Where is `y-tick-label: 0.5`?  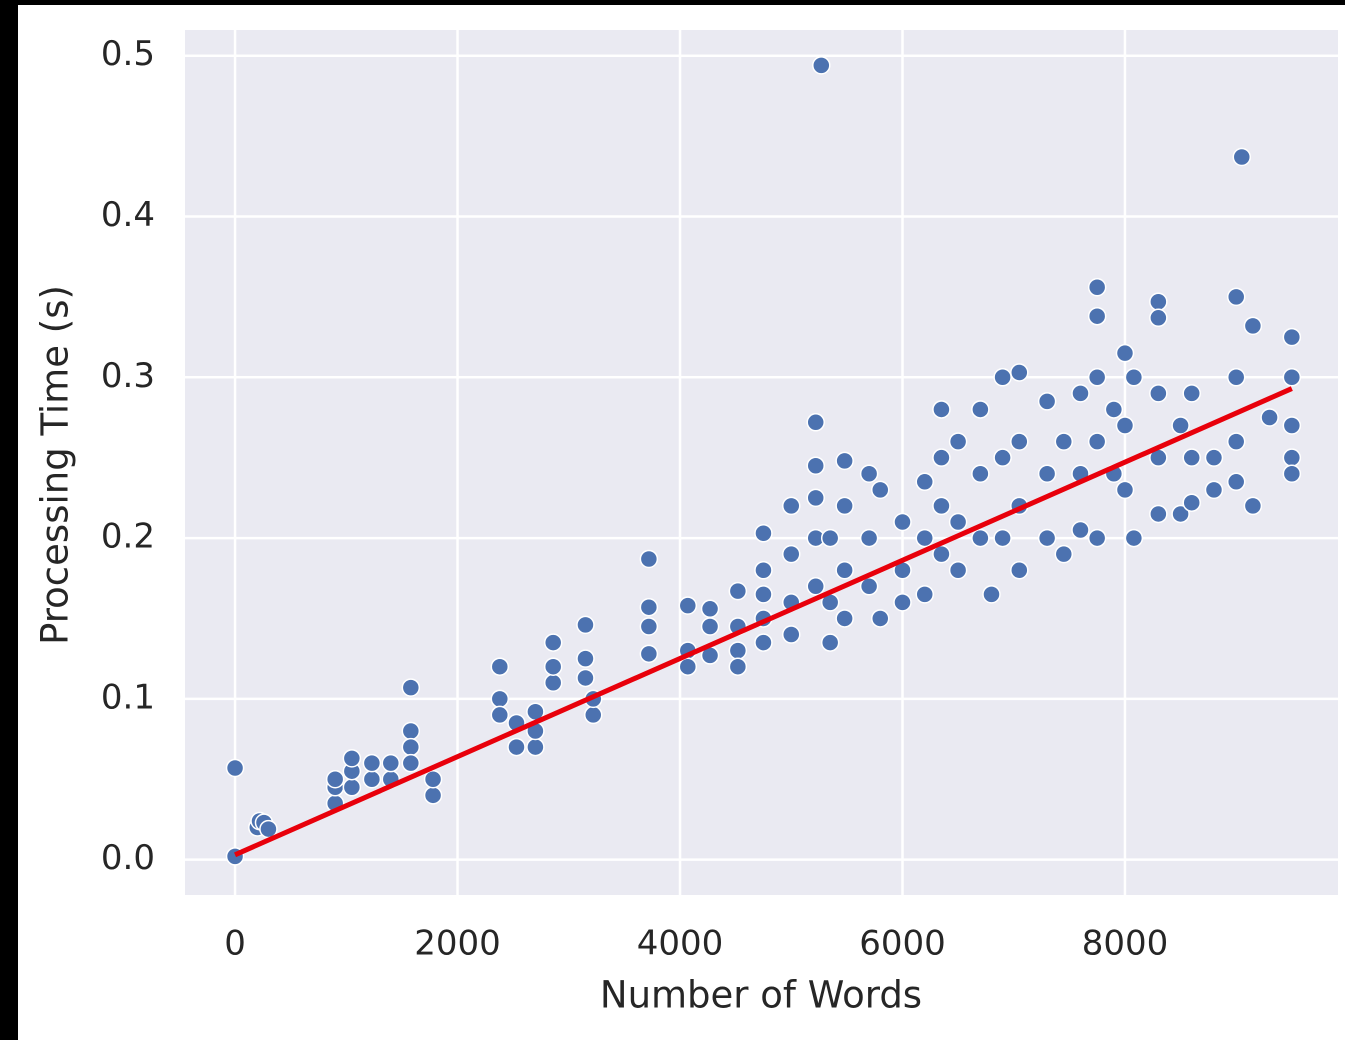
y-tick-label: 0.5 is located at coordinates (128, 54).